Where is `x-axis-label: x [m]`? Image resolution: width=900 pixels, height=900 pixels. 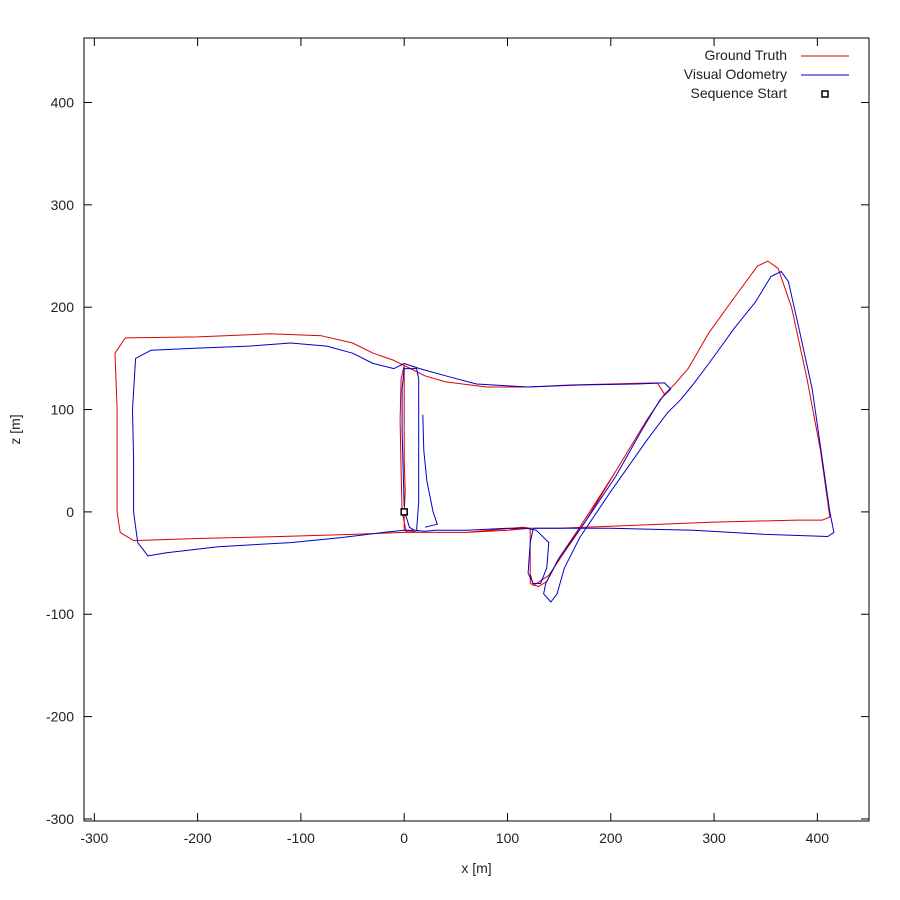 x-axis-label: x [m] is located at coordinates (476, 868).